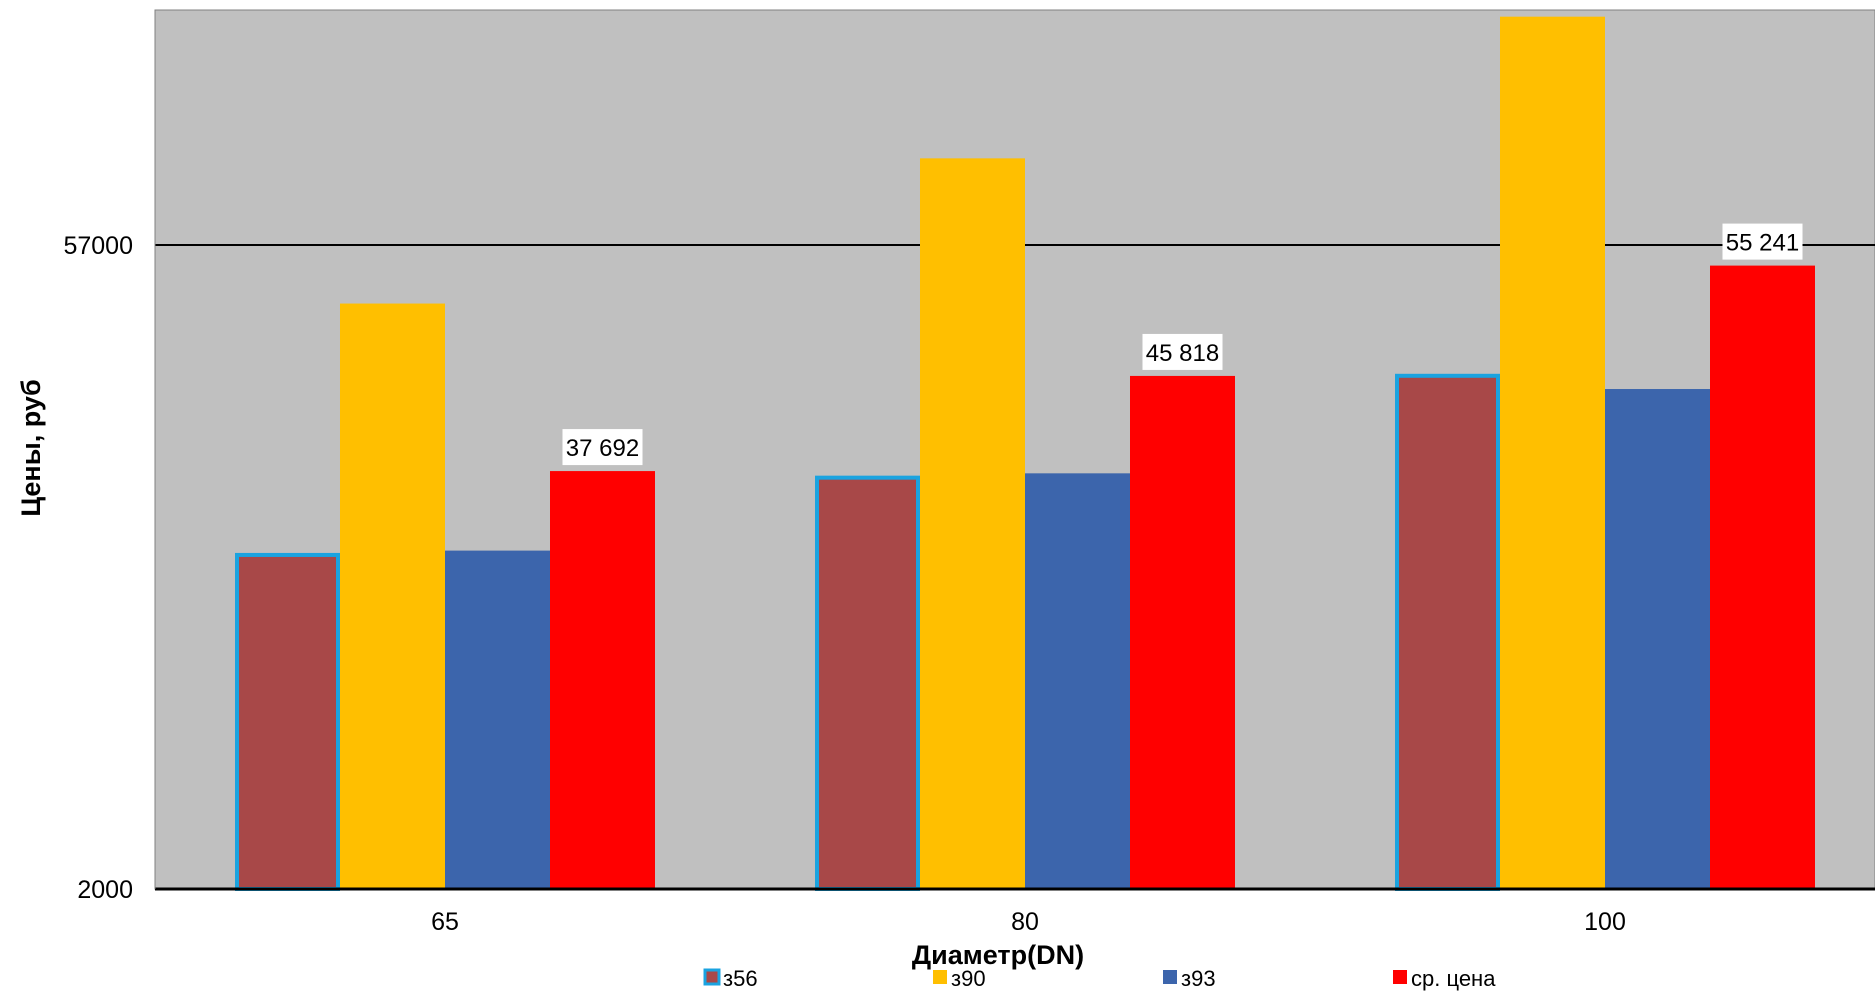  Describe the element at coordinates (1198, 978) in the screenshot. I see `legend-label: з93` at that location.